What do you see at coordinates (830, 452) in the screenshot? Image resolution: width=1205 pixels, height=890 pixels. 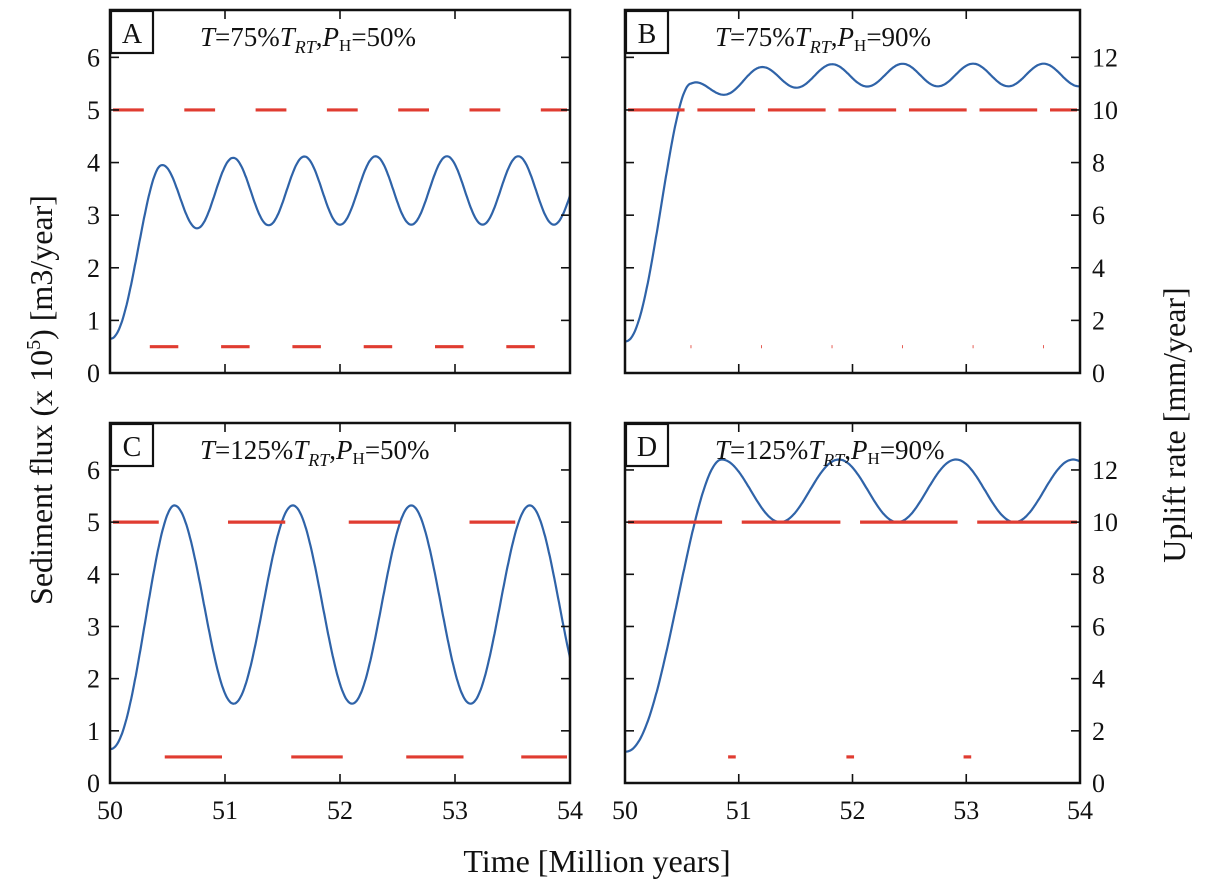 I see `panel-title: T=125%TRT,PH=90%` at bounding box center [830, 452].